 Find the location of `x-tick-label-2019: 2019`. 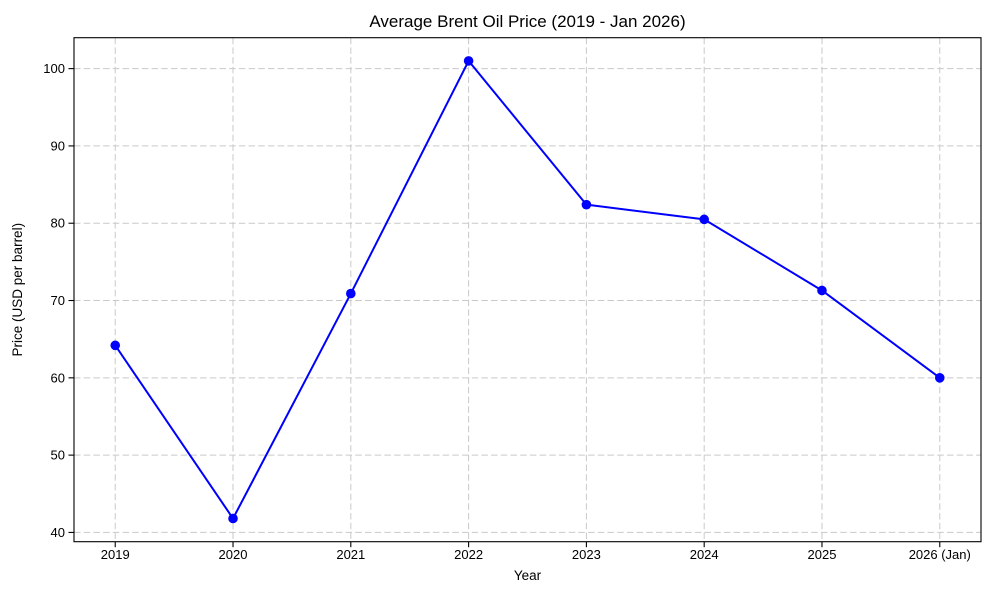

x-tick-label-2019: 2019 is located at coordinates (115, 554).